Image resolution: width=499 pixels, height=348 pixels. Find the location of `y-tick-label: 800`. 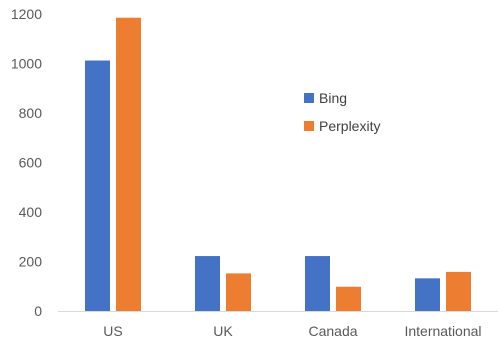

y-tick-label: 800 is located at coordinates (31, 113).